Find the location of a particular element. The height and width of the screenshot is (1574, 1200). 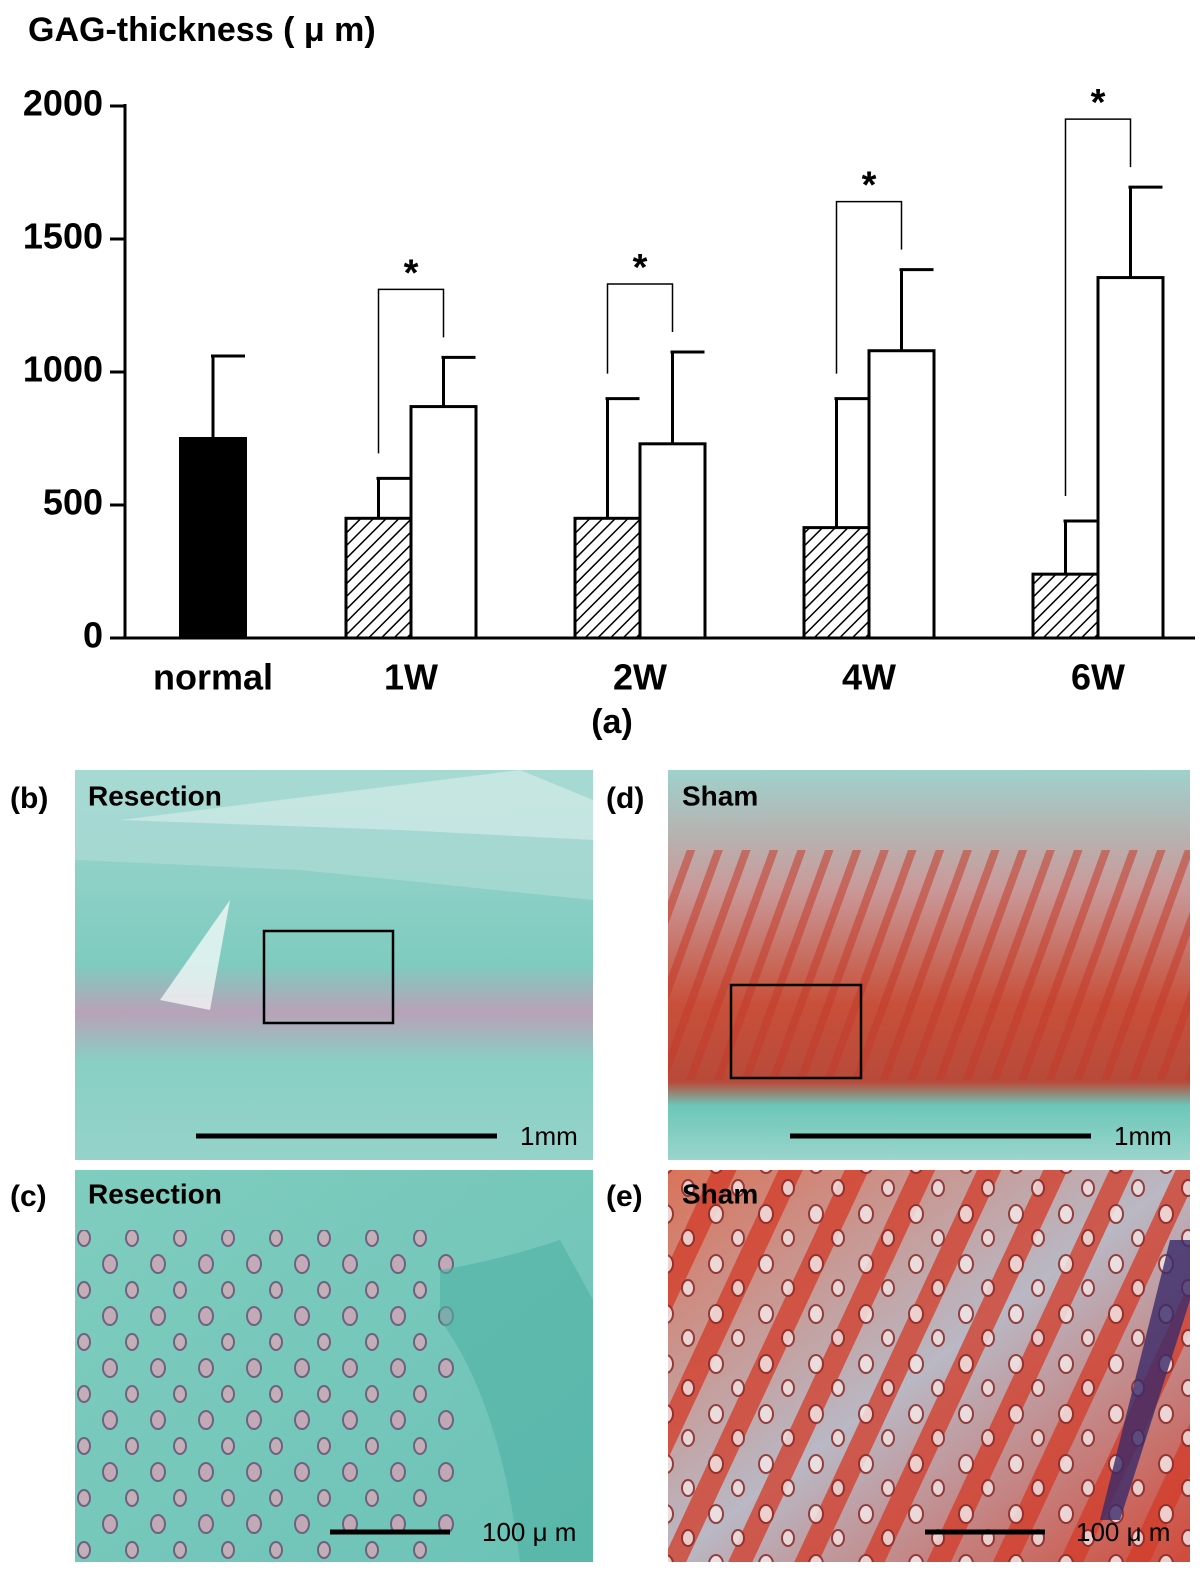

panel-label: (b) is located at coordinates (29, 798).